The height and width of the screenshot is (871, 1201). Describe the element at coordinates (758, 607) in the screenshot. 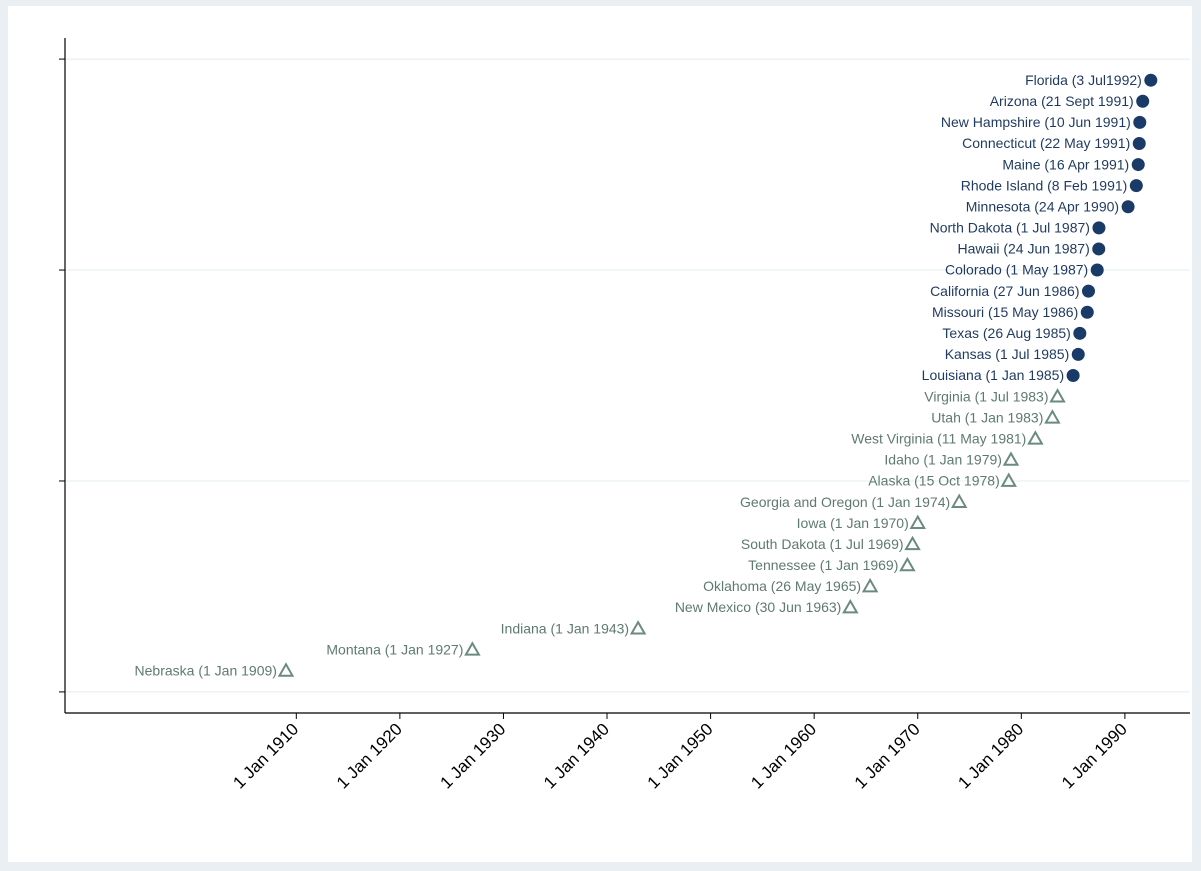

I see `point-label: New Mexico (30 Jun 1963)` at that location.